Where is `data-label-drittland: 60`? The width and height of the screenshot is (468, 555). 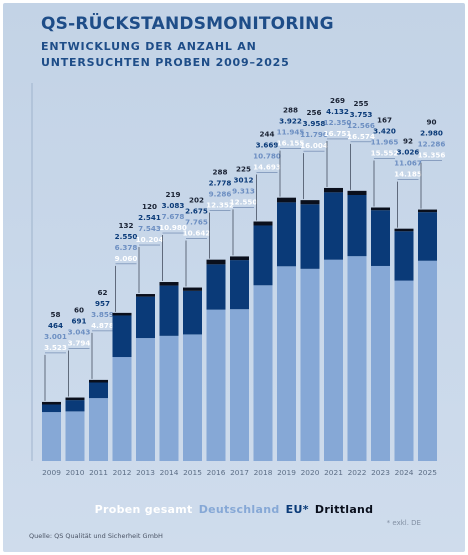
data-label-drittland: 60 is located at coordinates (79, 310).